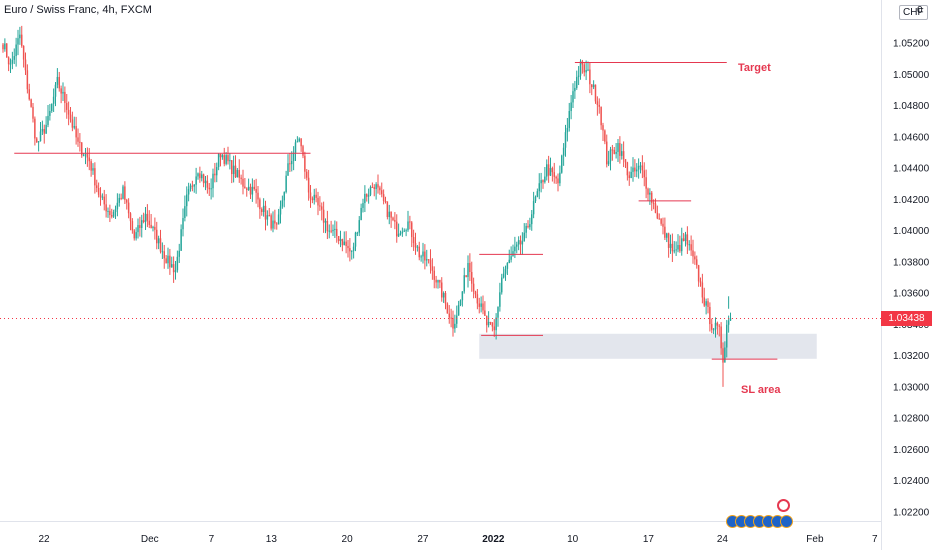 The image size is (932, 550). What do you see at coordinates (911, 200) in the screenshot?
I see `price-tick-label: 1.04200` at bounding box center [911, 200].